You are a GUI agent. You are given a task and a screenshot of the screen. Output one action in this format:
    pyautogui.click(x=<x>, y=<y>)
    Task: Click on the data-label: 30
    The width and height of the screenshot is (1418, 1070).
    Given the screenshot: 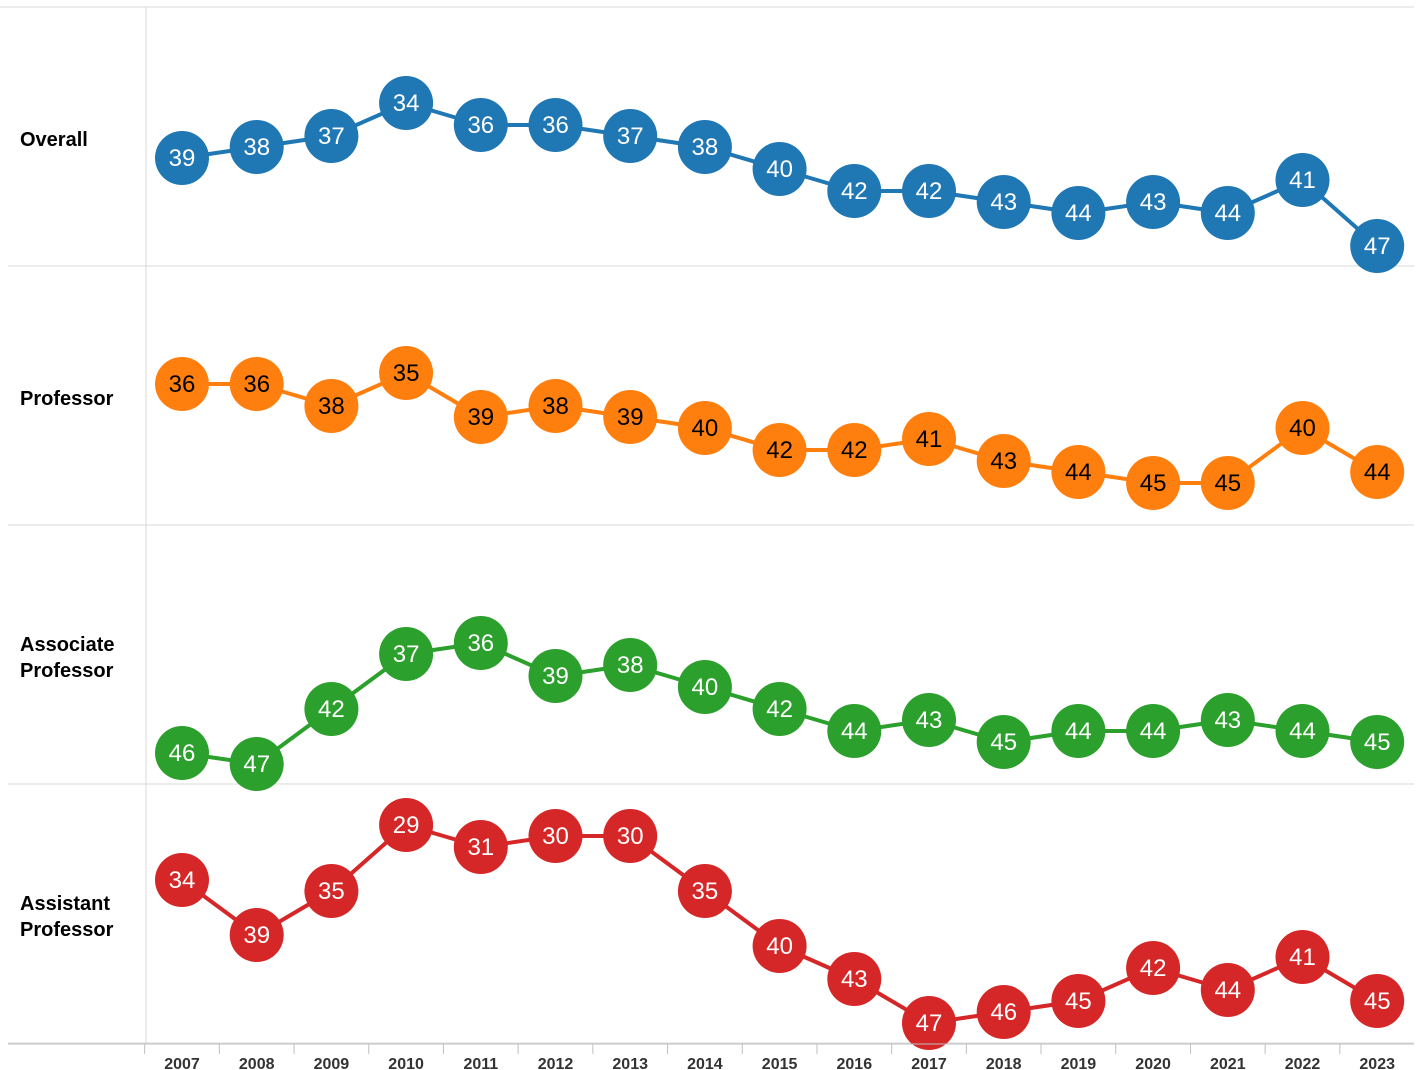 What is the action you would take?
    pyautogui.click(x=630, y=836)
    